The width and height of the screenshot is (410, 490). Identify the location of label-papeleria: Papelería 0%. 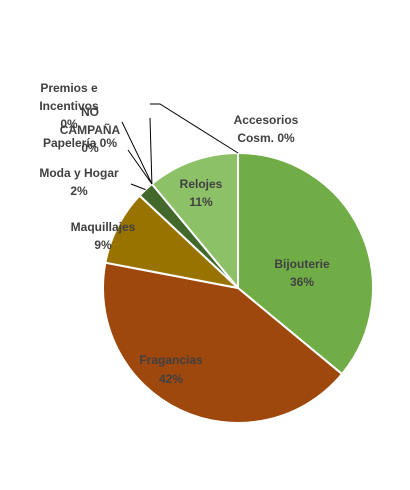
(80, 143).